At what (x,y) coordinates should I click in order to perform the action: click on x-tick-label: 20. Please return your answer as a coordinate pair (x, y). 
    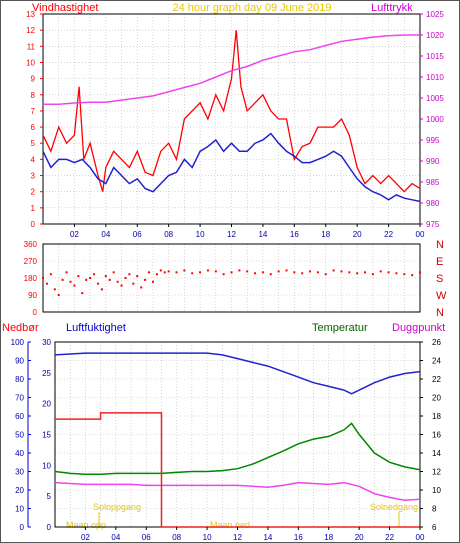
    Looking at the image, I should click on (359, 537).